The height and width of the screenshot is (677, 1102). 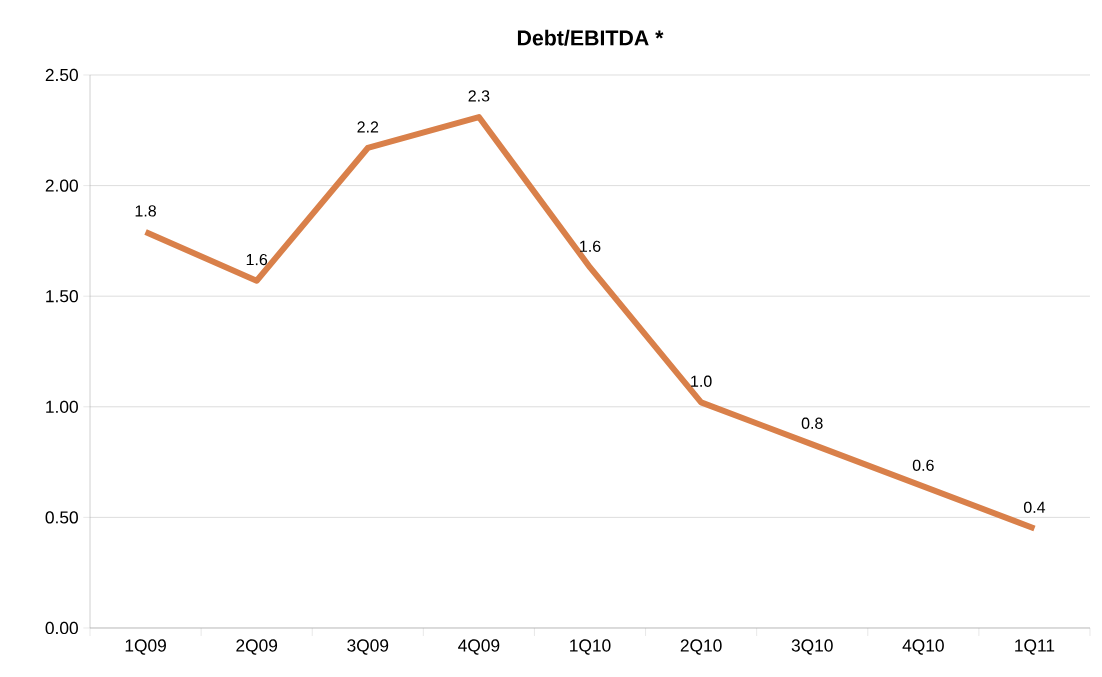 I want to click on y-tick-label: 0.50, so click(x=61, y=517).